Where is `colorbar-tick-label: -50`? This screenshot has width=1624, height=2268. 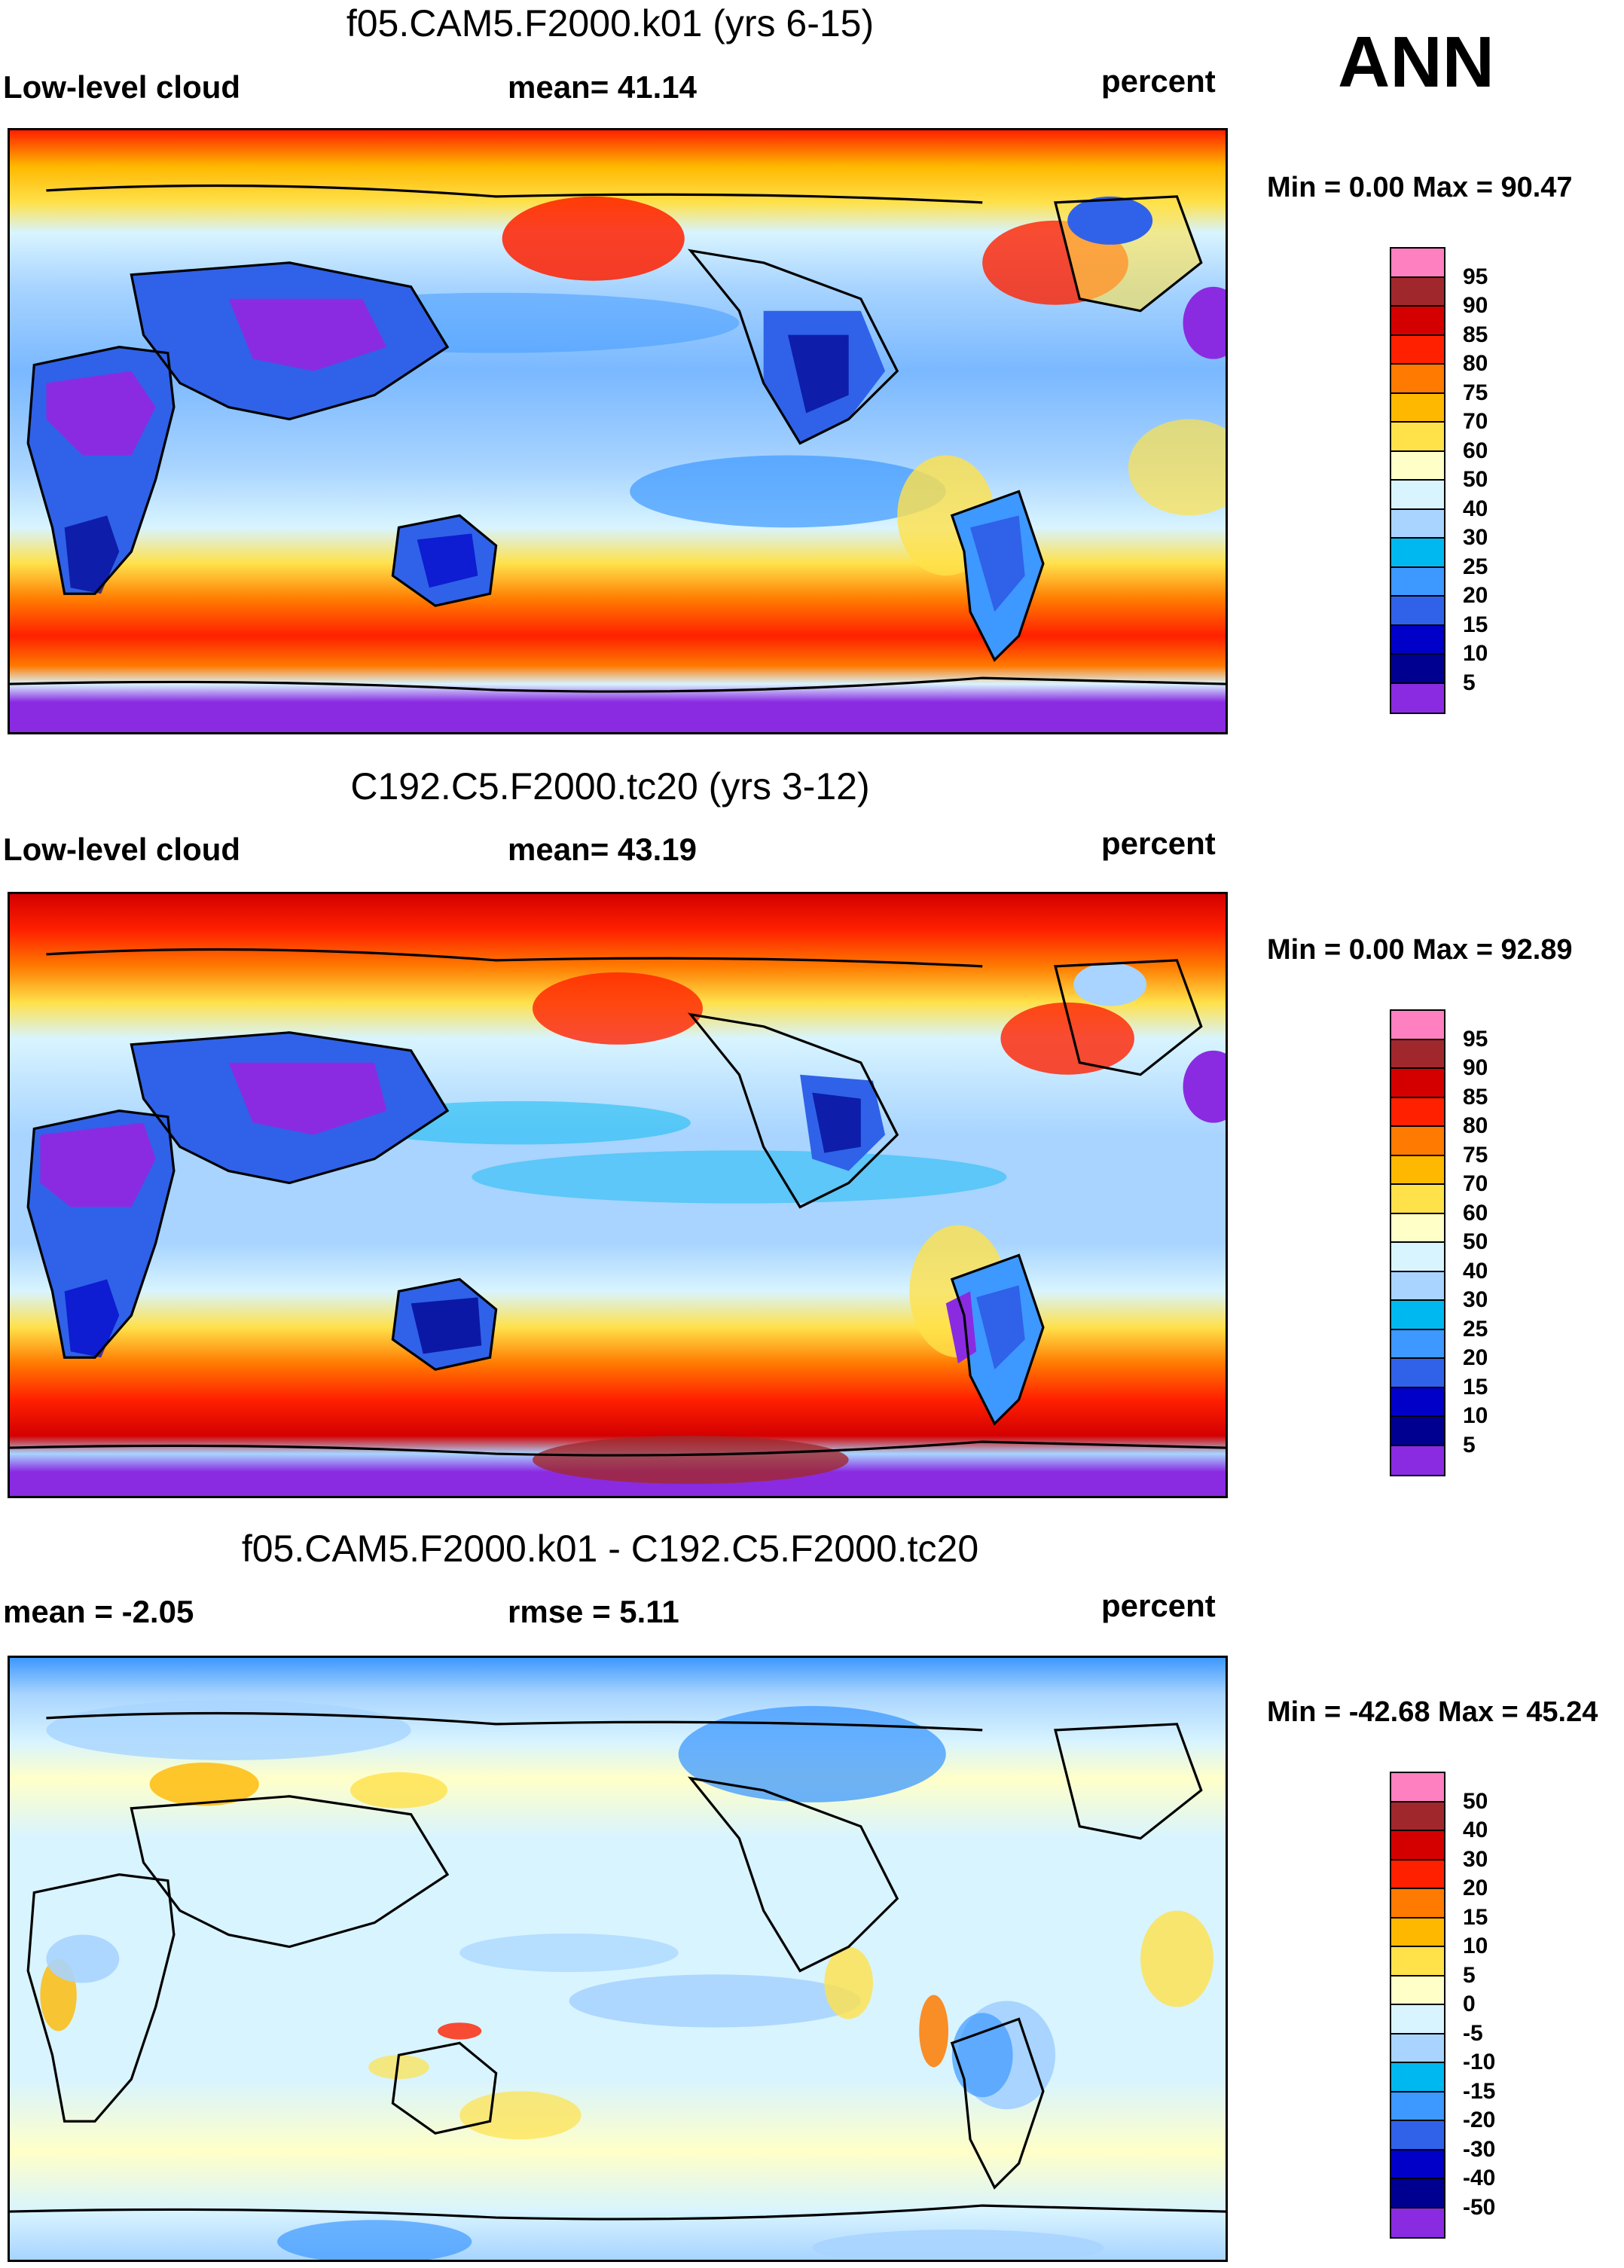 colorbar-tick-label: -50 is located at coordinates (1480, 2207).